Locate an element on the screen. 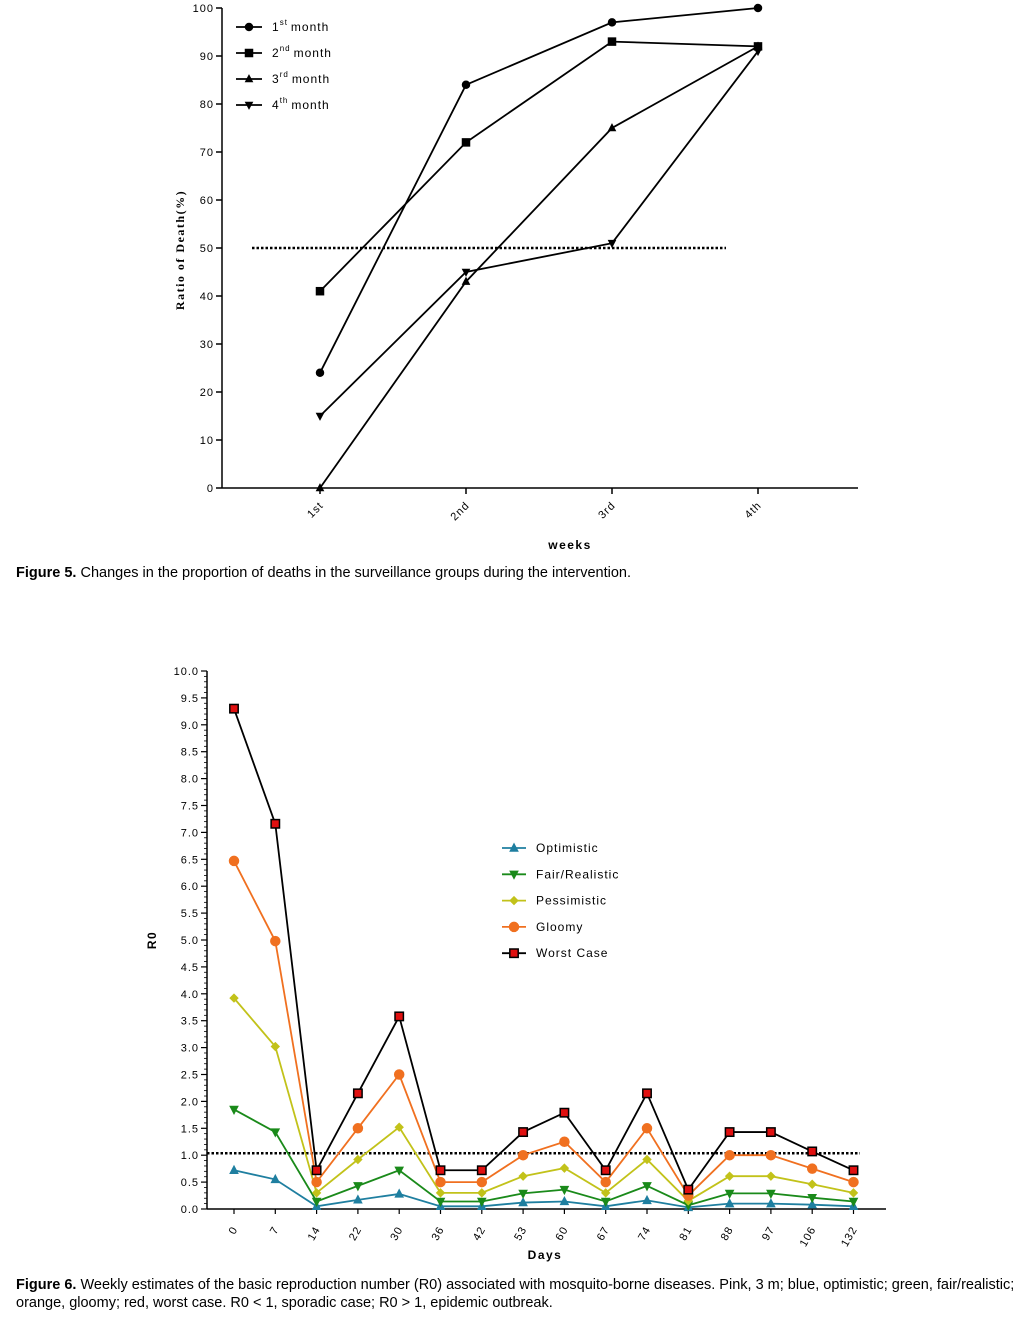 The width and height of the screenshot is (1029, 1319). x-tick-label: 14 is located at coordinates (315, 1234).